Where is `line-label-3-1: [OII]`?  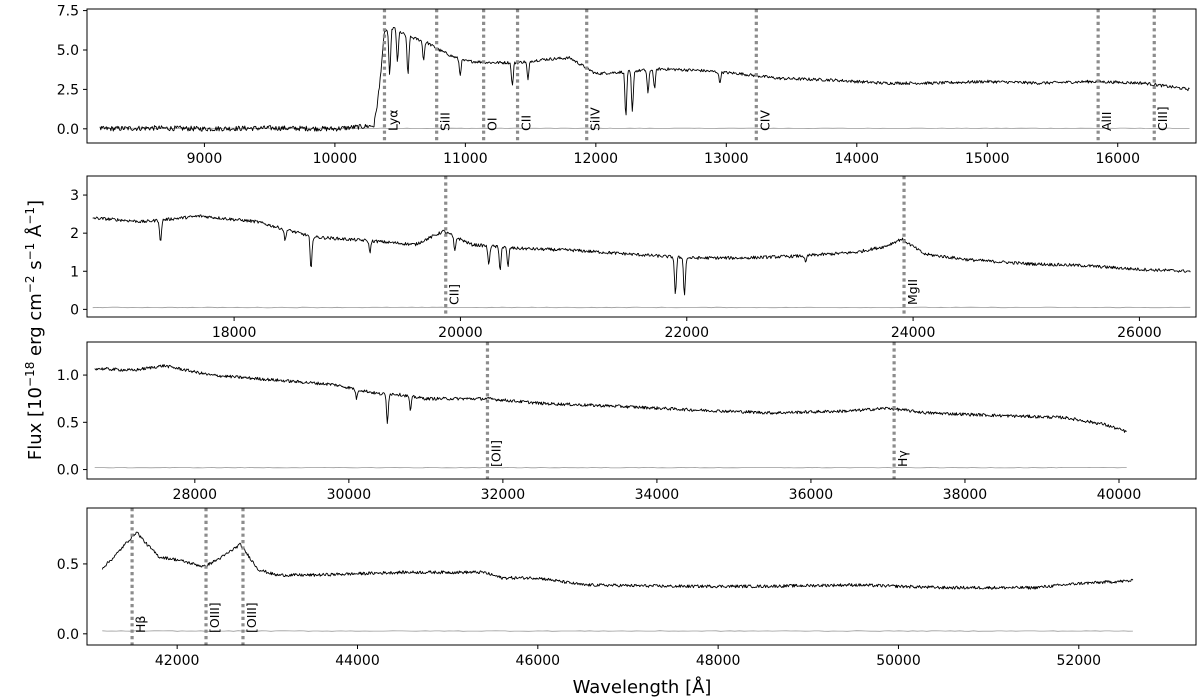 line-label-3-1: [OII] is located at coordinates (495, 453).